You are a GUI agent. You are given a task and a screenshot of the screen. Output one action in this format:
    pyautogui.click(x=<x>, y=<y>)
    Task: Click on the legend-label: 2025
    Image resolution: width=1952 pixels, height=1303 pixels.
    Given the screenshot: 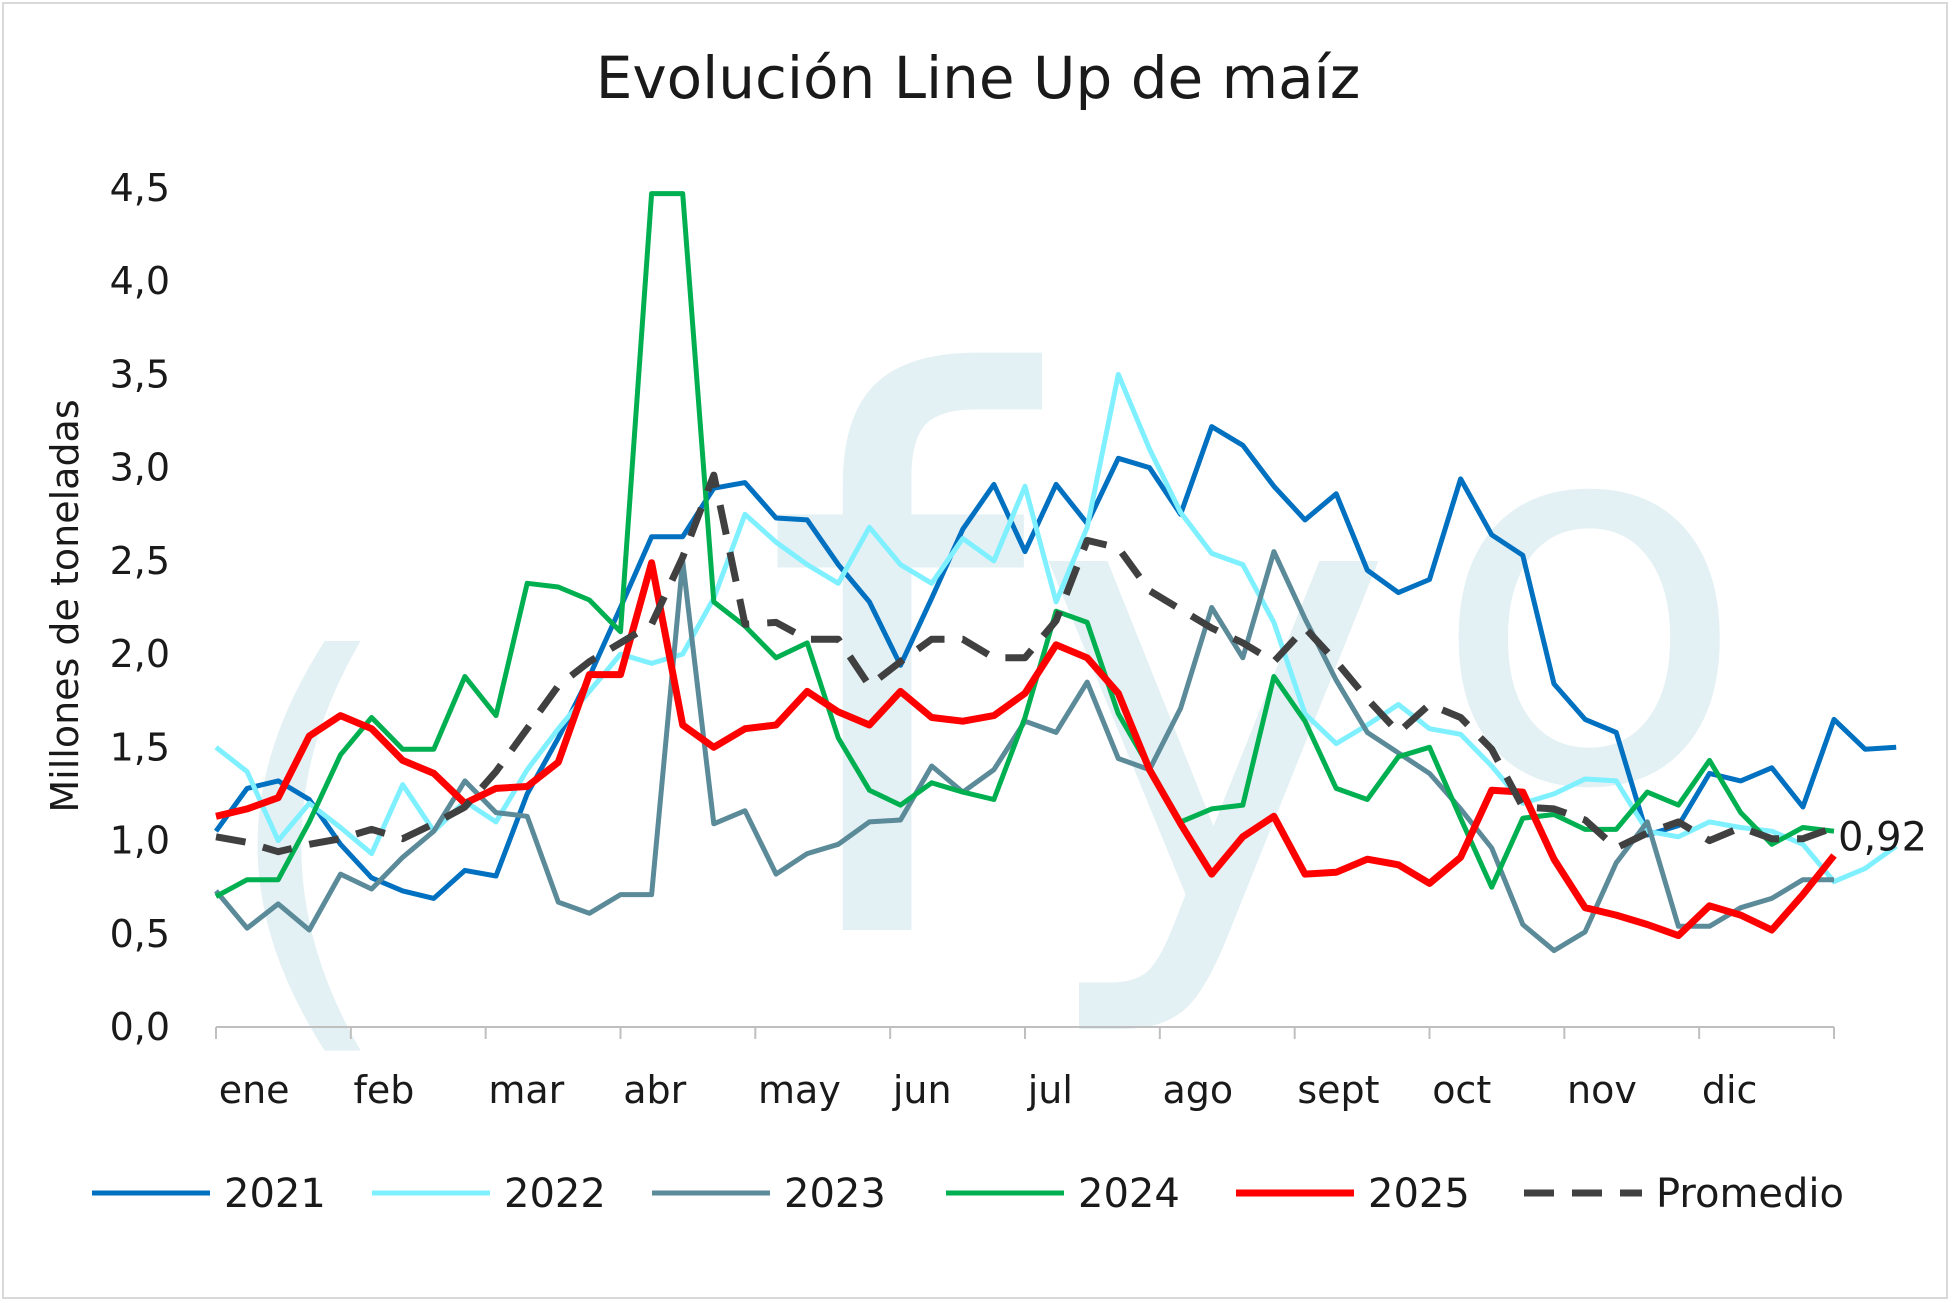 What is the action you would take?
    pyautogui.click(x=1419, y=1194)
    